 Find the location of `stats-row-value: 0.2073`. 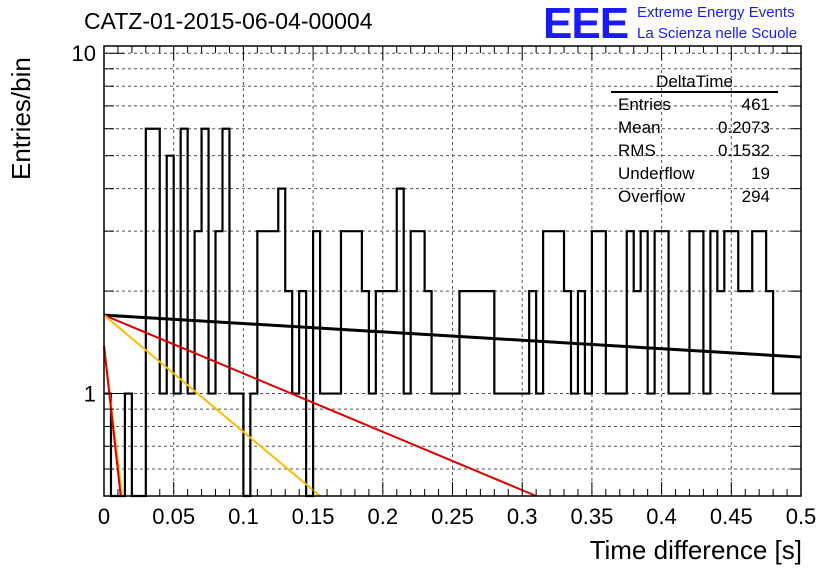

stats-row-value: 0.2073 is located at coordinates (744, 127).